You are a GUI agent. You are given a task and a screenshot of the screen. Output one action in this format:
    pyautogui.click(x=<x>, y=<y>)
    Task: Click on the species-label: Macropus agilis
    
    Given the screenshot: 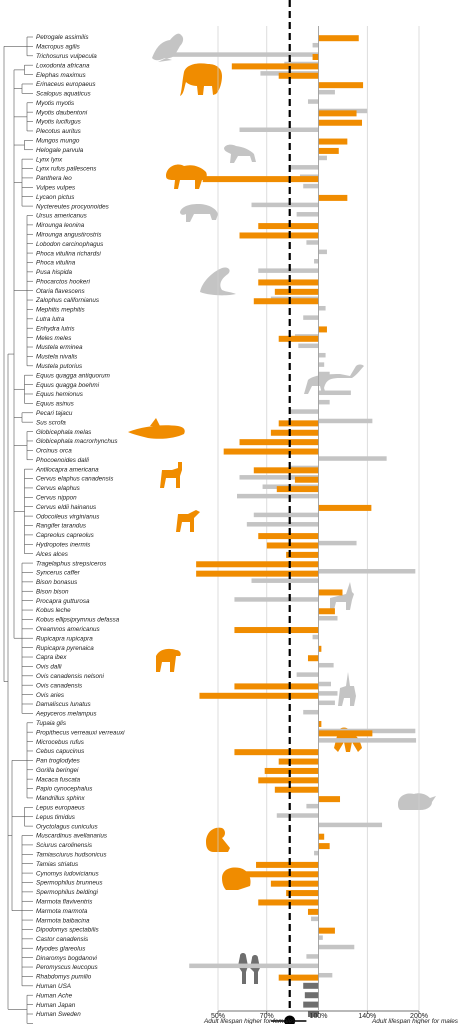 What is the action you would take?
    pyautogui.click(x=58, y=47)
    